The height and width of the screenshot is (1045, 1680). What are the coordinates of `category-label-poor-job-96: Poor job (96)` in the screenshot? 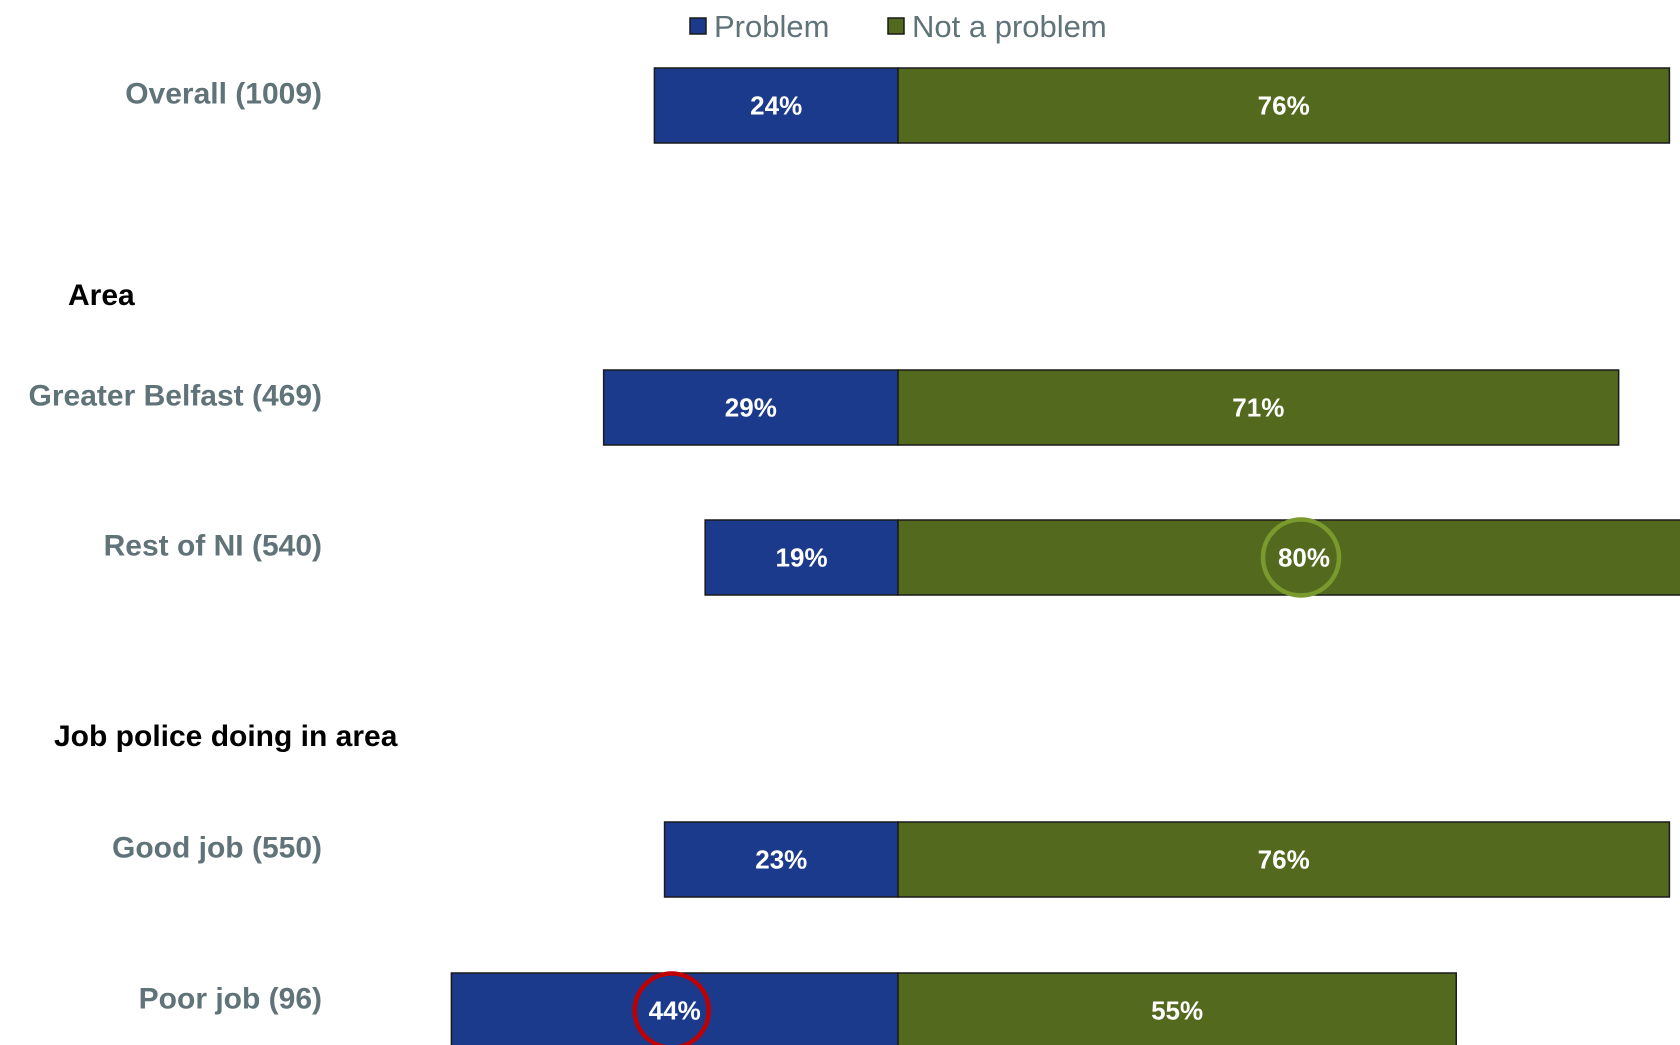 It's located at (230, 999).